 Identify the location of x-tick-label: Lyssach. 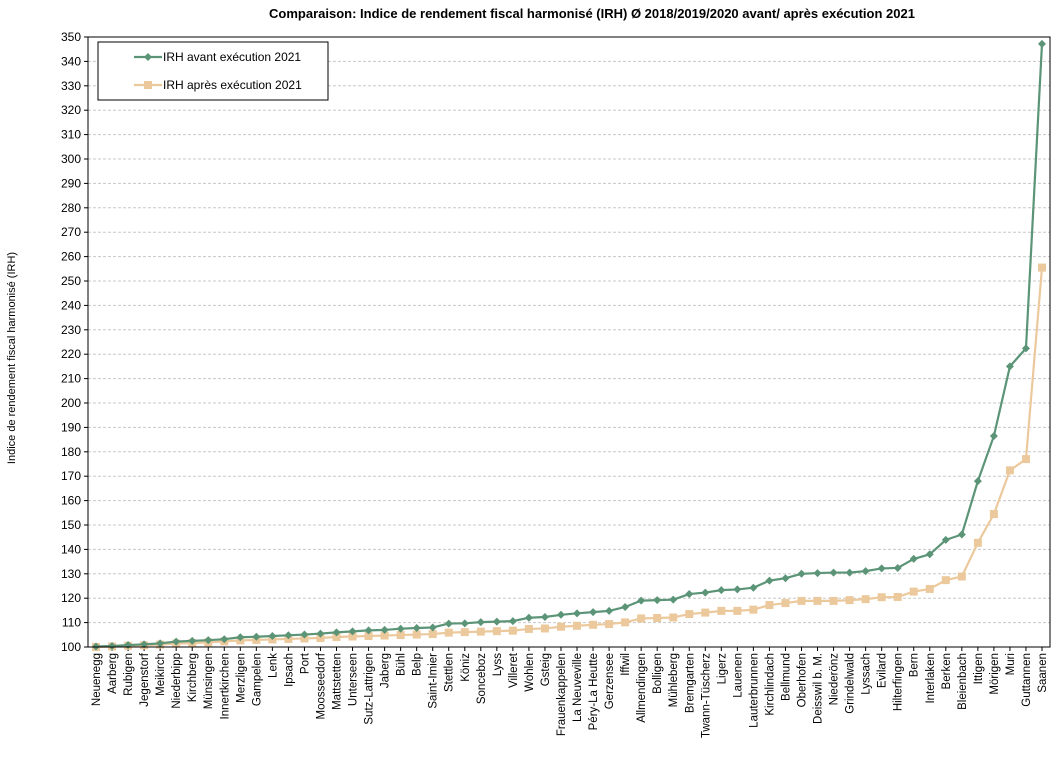
(867, 674).